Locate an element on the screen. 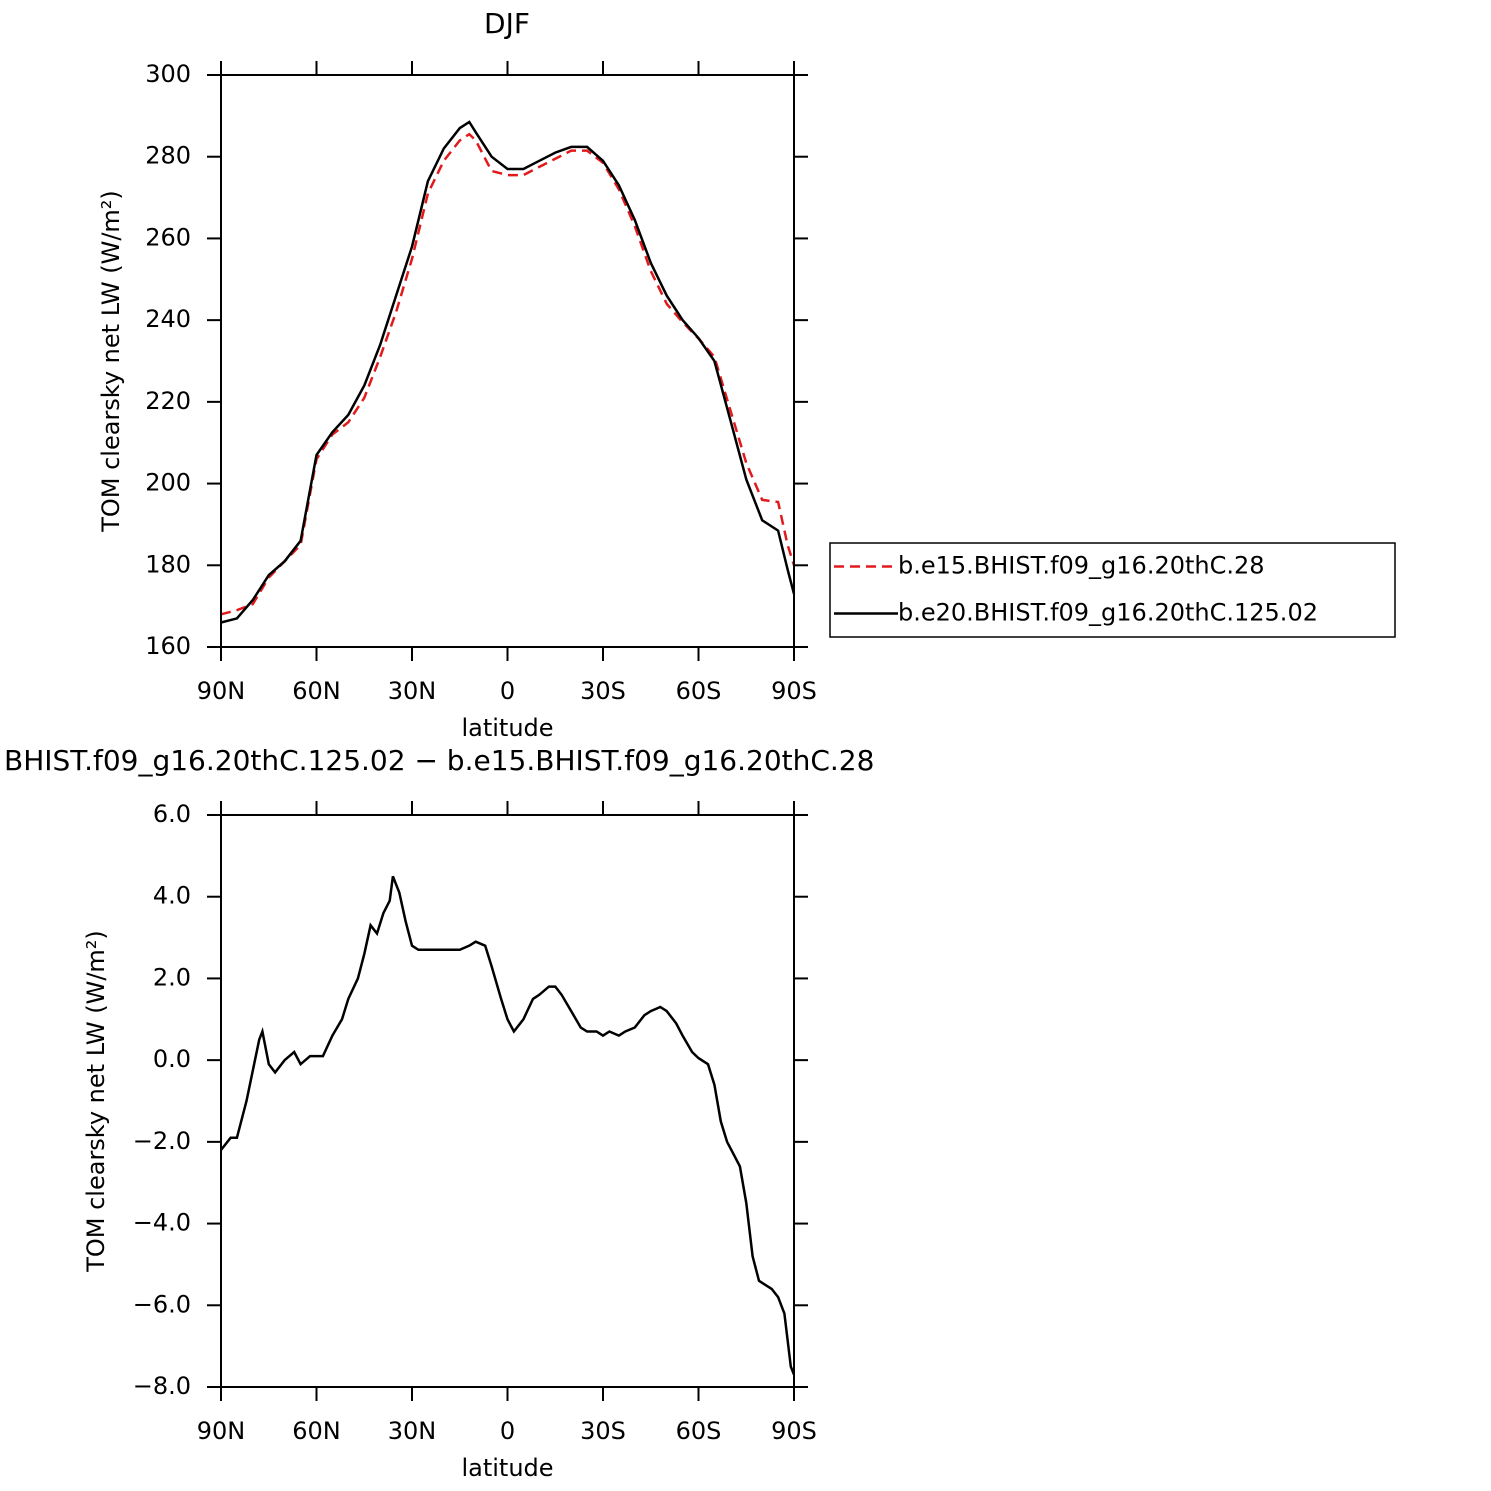 The width and height of the screenshot is (1491, 1491). y-tick-label: −4.0 is located at coordinates (162, 1223).